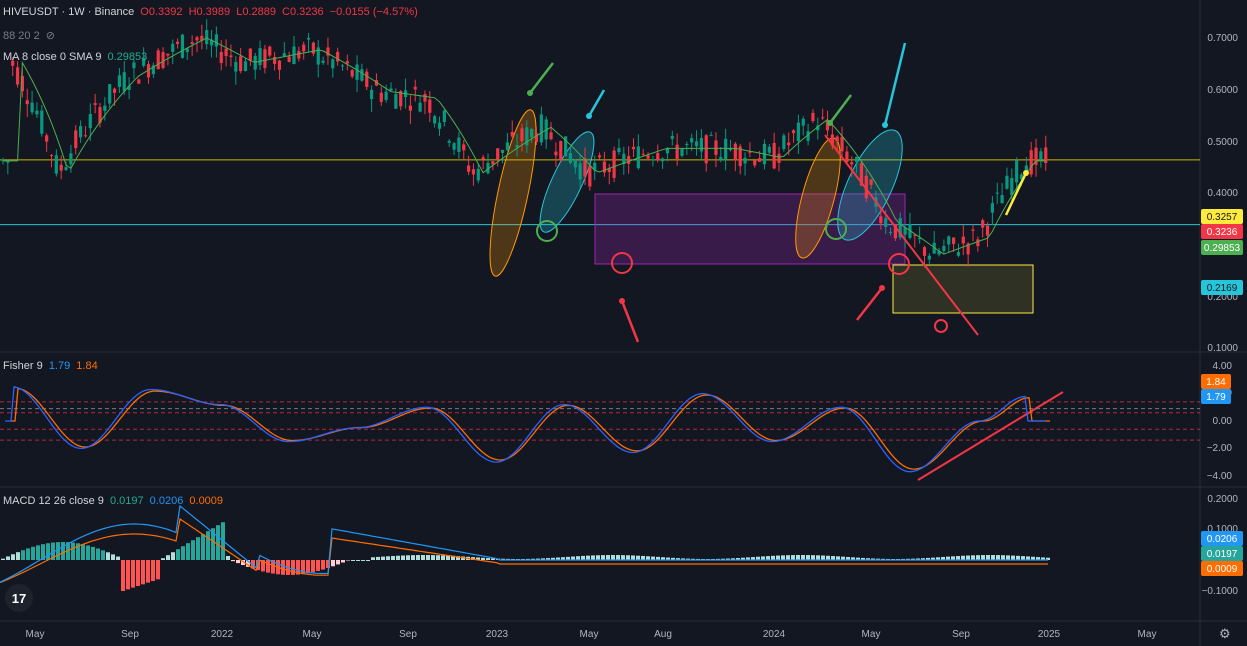 This screenshot has height=646, width=1247. What do you see at coordinates (1222, 217) in the screenshot?
I see `price-label-resistance: 0.3257` at bounding box center [1222, 217].